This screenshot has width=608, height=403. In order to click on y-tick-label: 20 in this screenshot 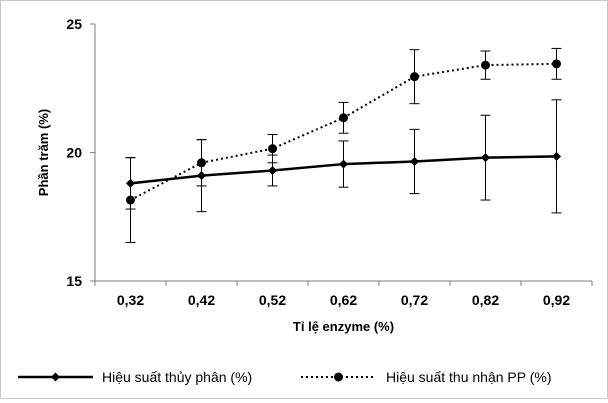, I will do `click(74, 153)`.